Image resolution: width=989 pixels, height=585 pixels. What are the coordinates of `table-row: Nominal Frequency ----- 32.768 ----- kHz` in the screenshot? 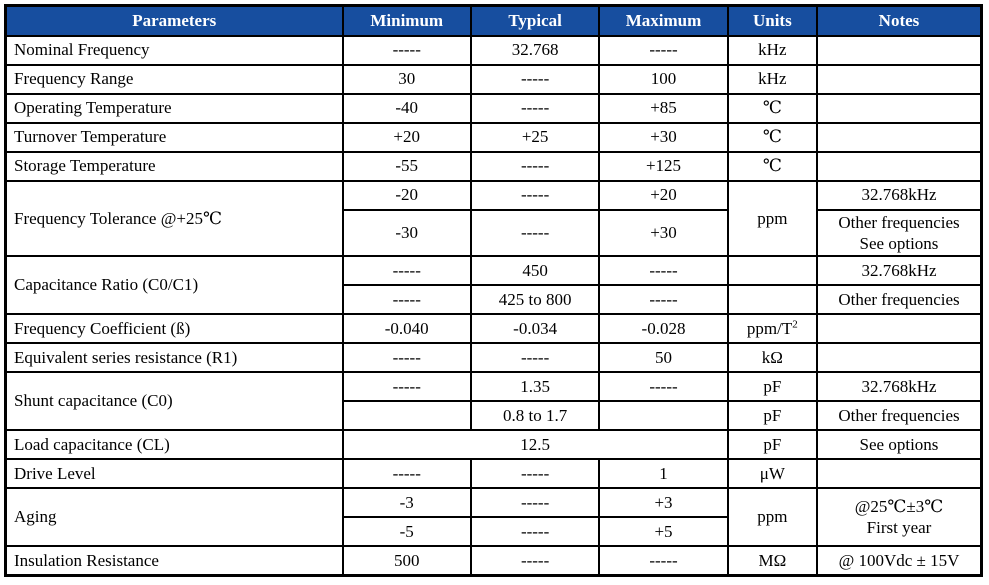 It's located at (493, 50).